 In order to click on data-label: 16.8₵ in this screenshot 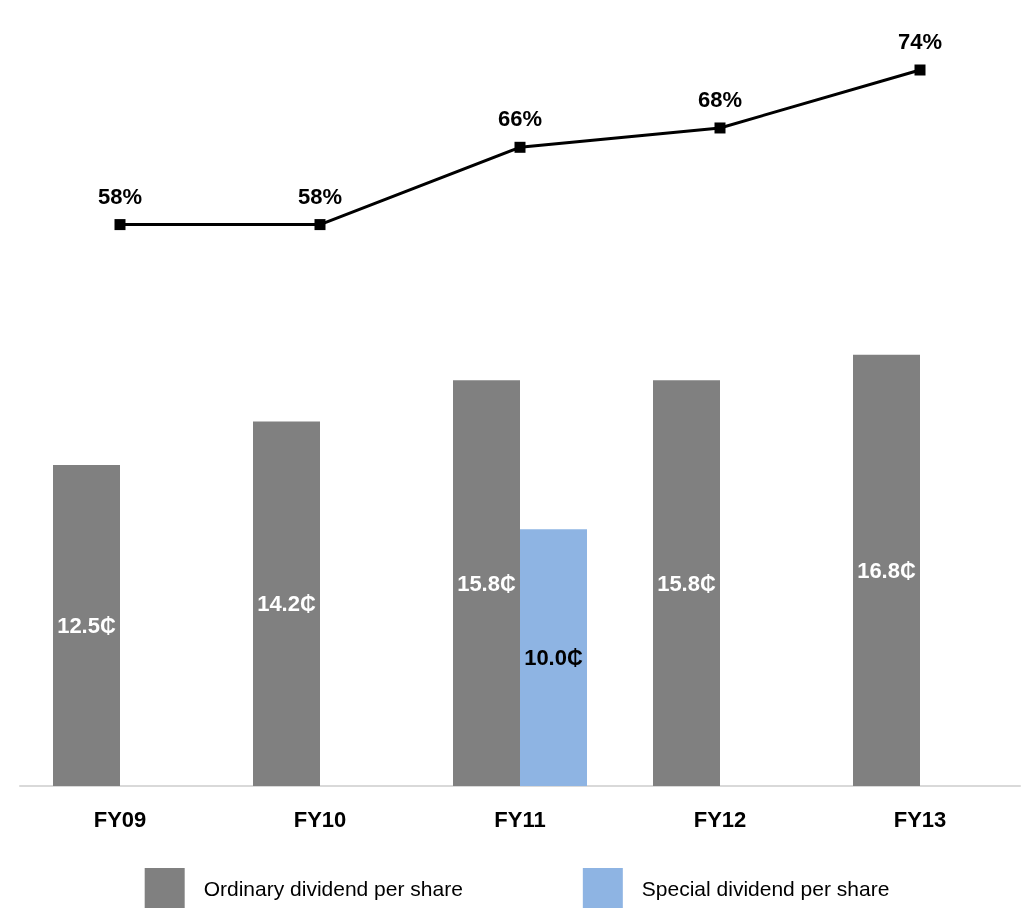, I will do `click(886, 570)`.